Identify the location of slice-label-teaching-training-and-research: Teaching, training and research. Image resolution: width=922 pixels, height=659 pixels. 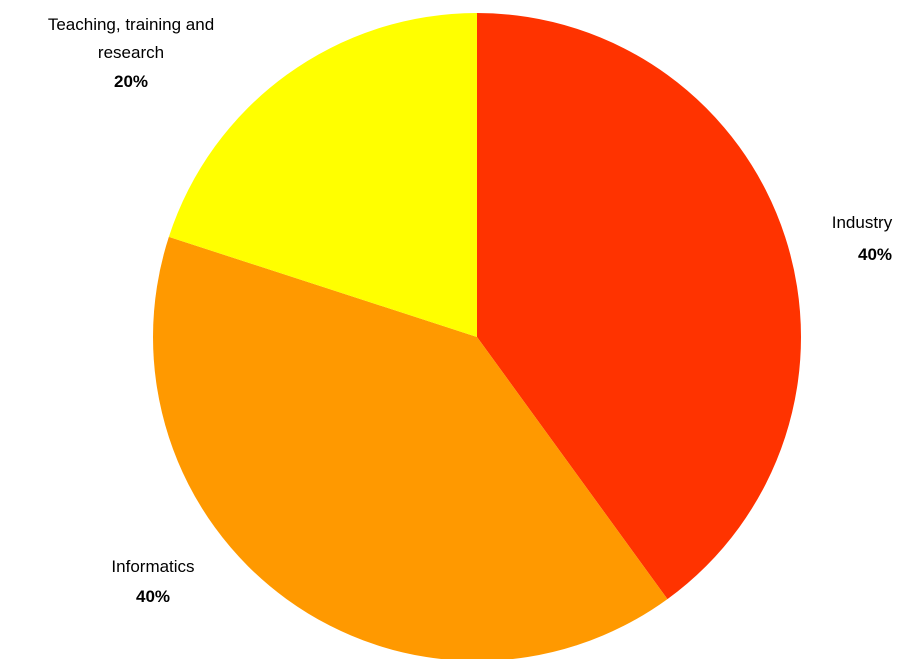
(131, 38).